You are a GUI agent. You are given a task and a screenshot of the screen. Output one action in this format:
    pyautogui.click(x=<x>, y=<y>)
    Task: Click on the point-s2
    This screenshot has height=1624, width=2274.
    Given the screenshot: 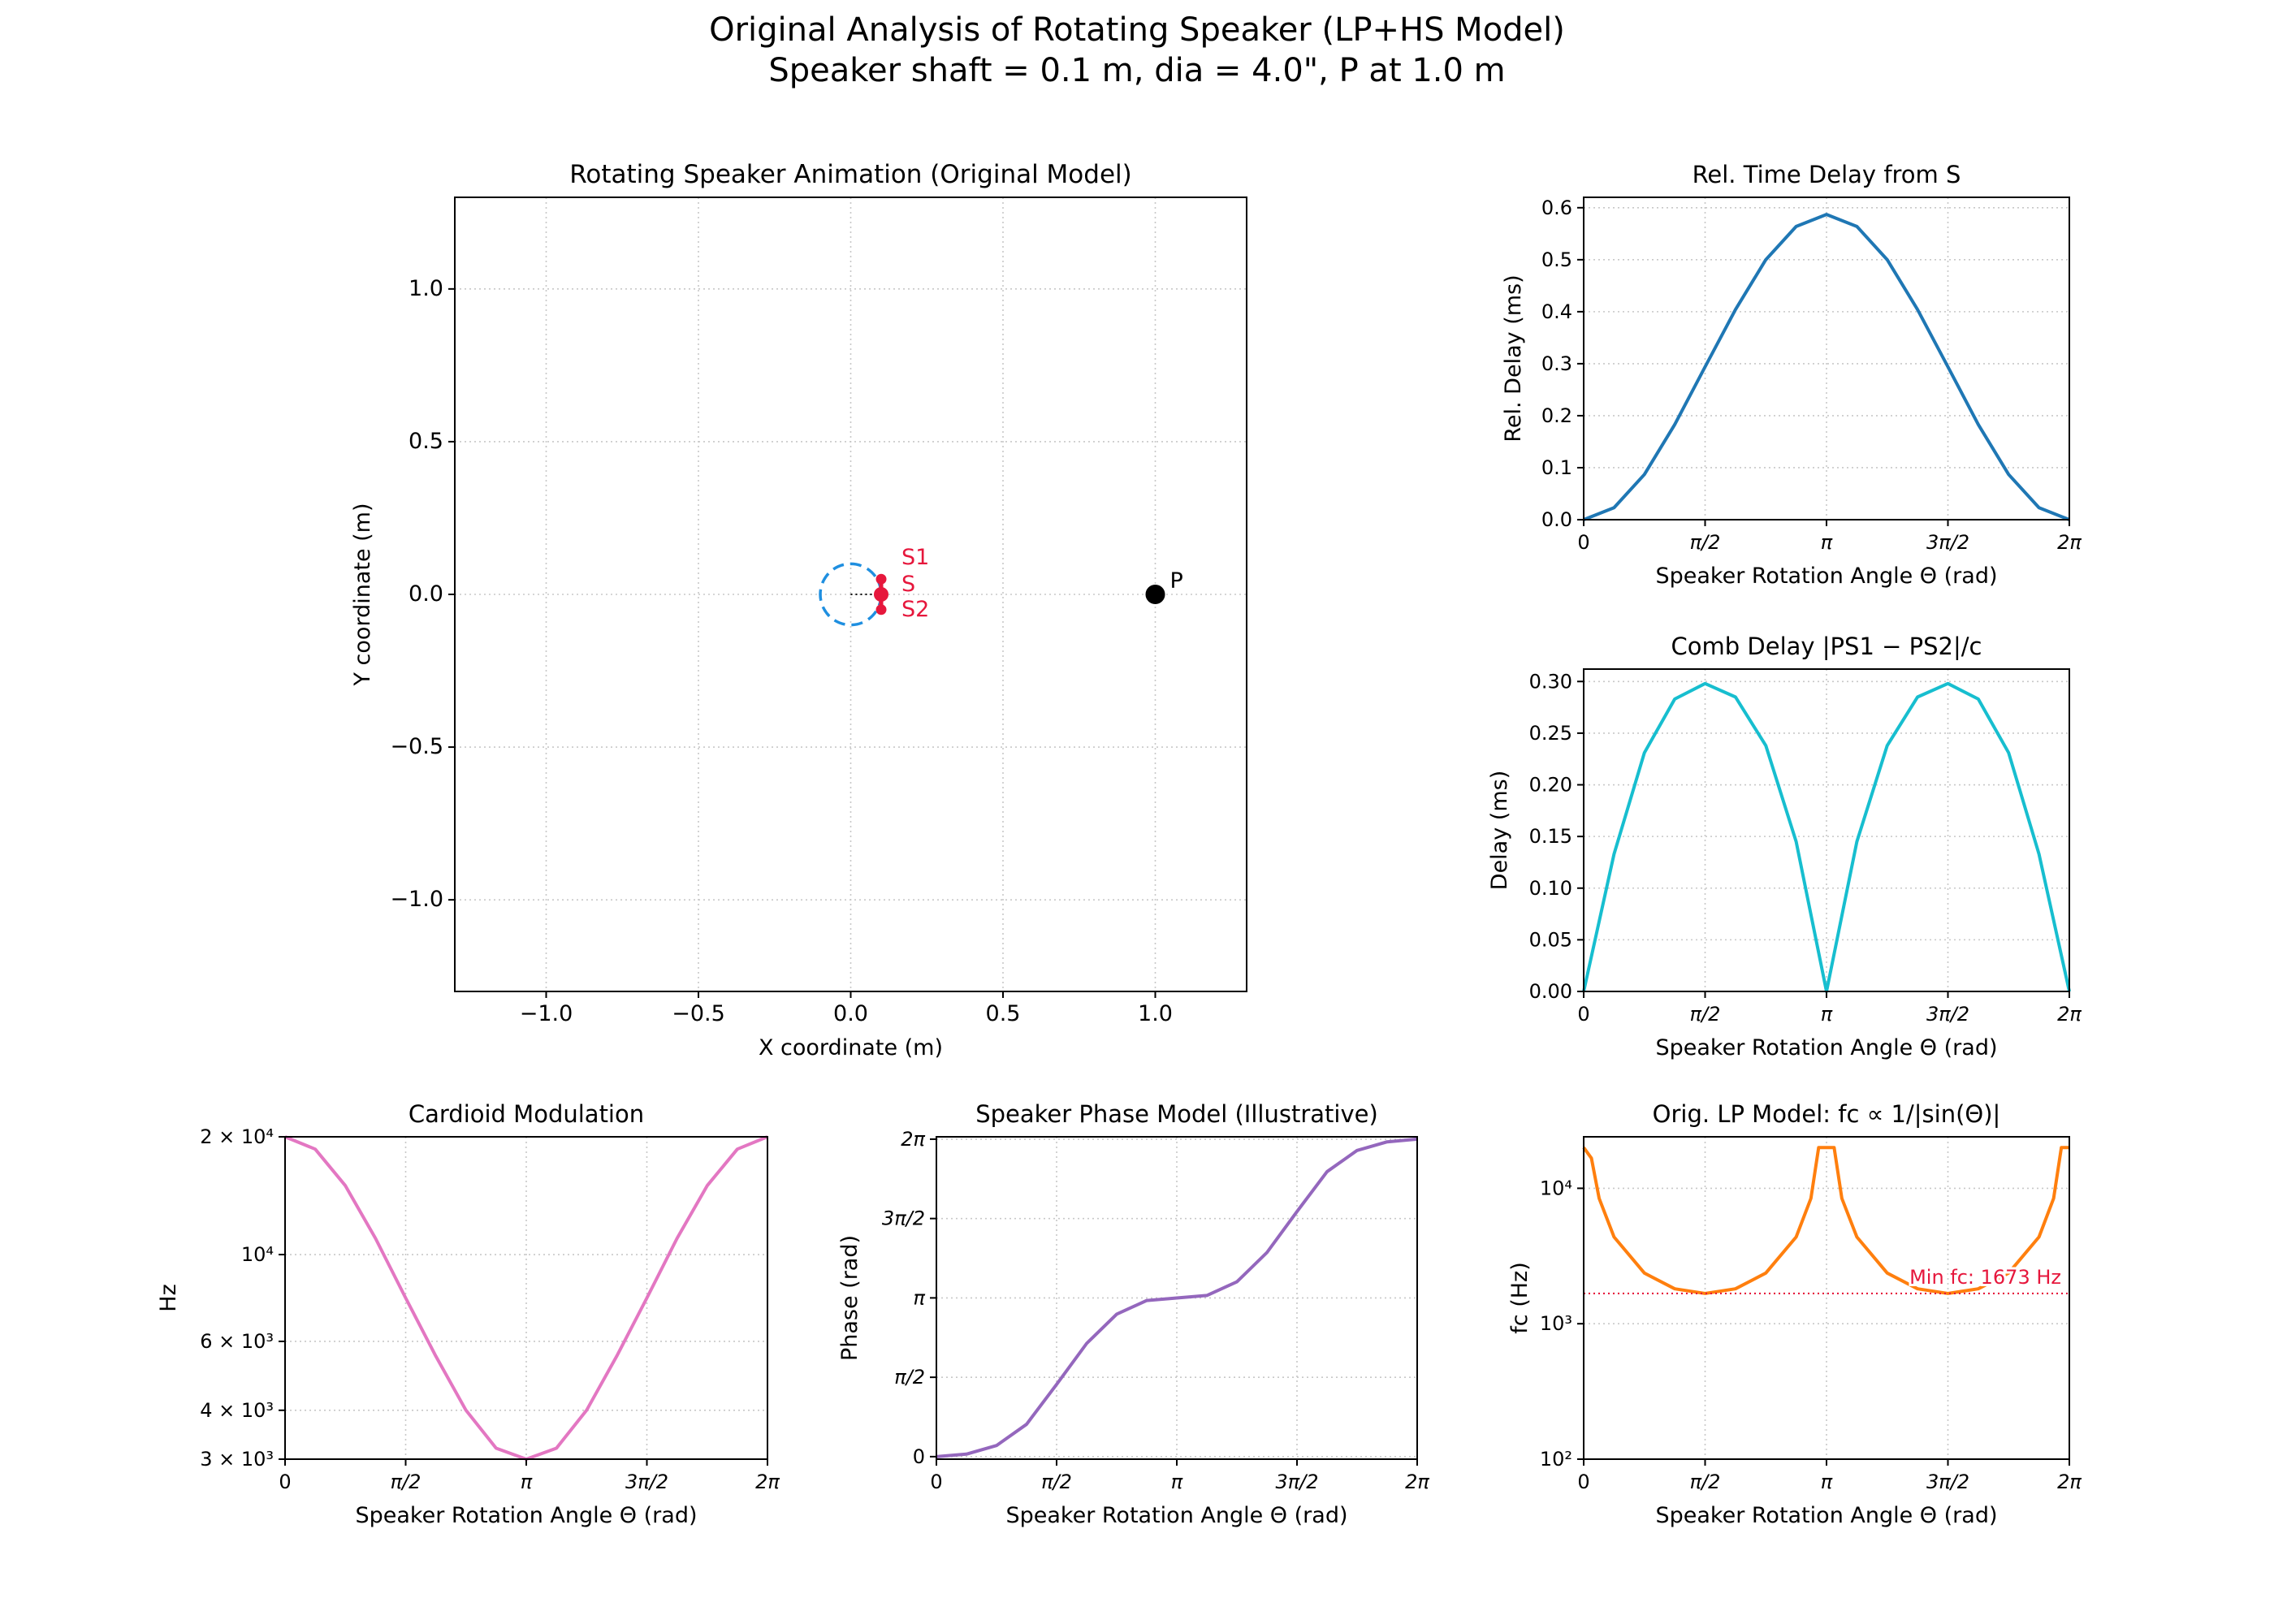 What is the action you would take?
    pyautogui.click(x=881, y=609)
    